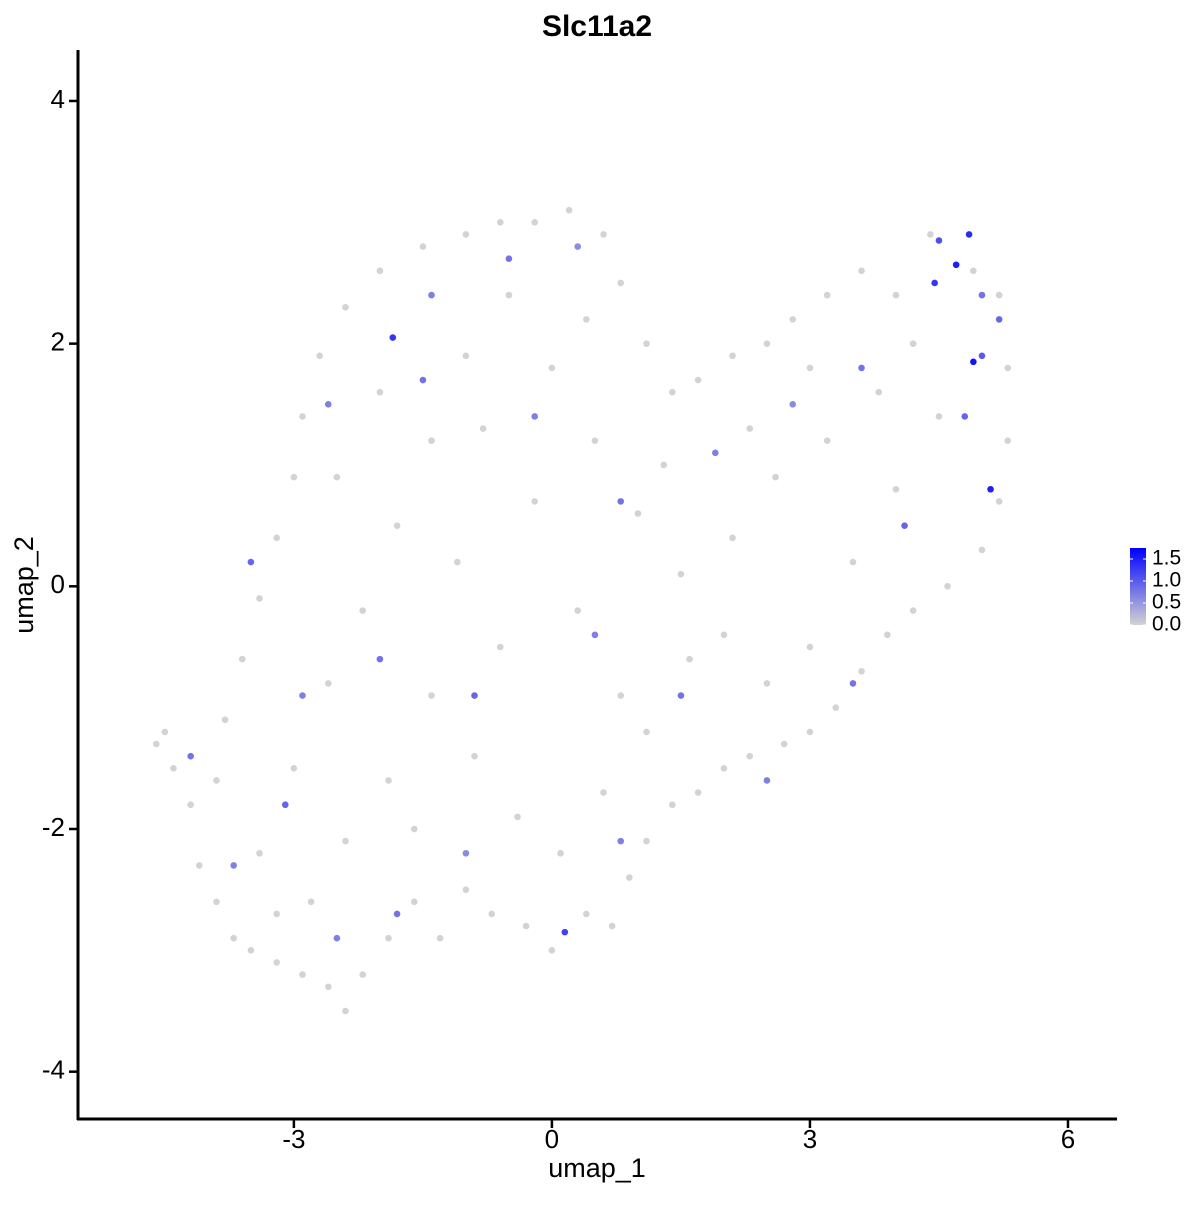 The image size is (1200, 1205). Describe the element at coordinates (24, 585) in the screenshot. I see `y-axis-title: umap_2` at that location.